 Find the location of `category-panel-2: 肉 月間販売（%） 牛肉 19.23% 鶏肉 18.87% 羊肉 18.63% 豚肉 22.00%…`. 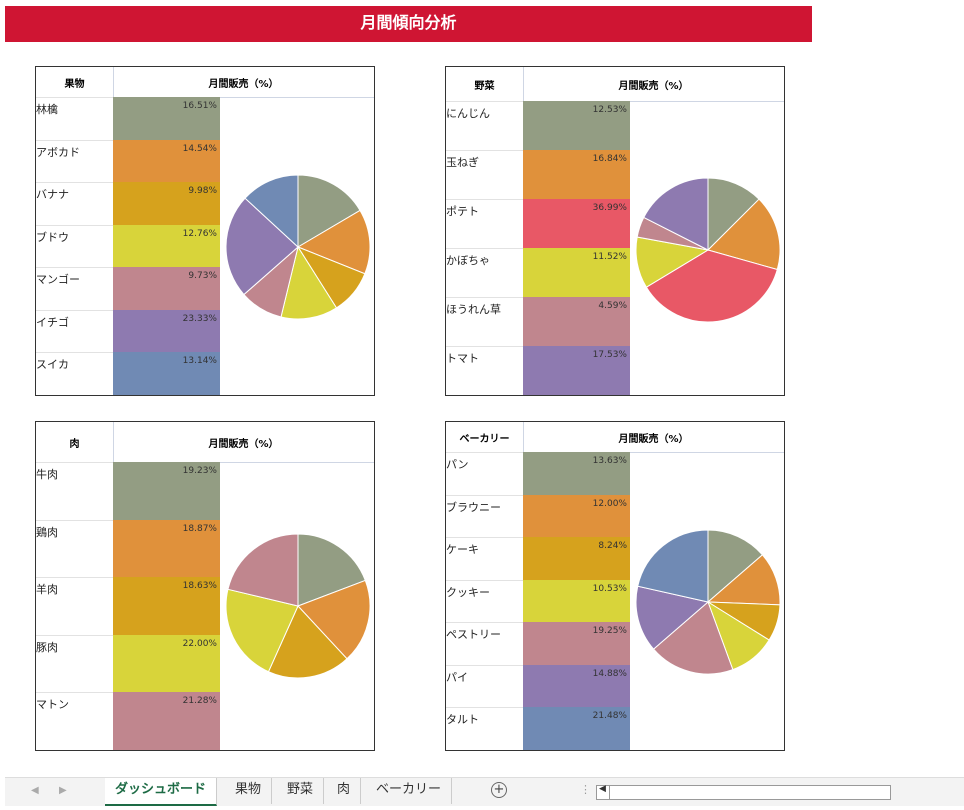

category-panel-2: 肉 月間販売（%） 牛肉 19.23% 鶏肉 18.87% 羊肉 18.63% 豚肉 22.00%… is located at coordinates (205, 586).